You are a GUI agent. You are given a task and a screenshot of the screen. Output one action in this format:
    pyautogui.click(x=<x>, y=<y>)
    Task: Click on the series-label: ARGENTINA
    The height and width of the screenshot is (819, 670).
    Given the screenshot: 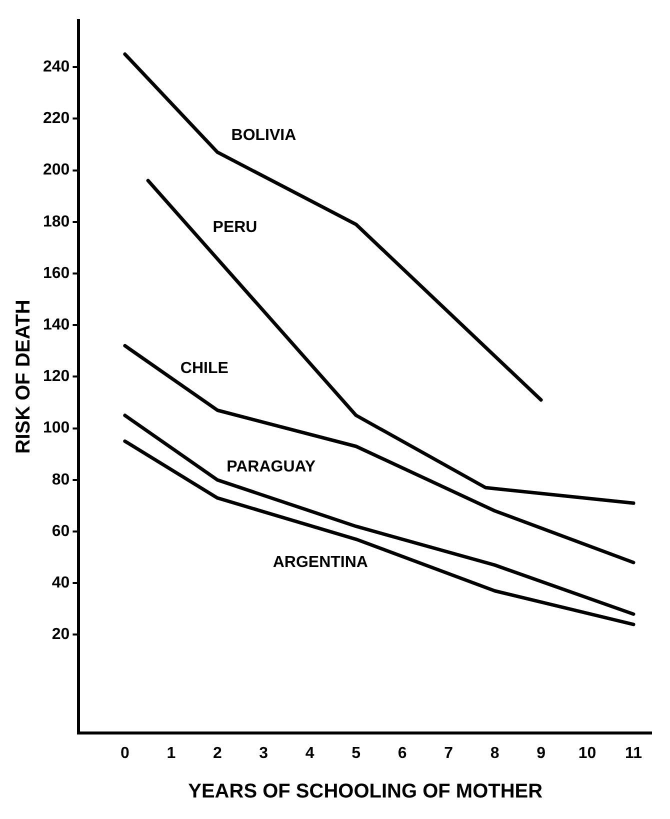 What is the action you would take?
    pyautogui.click(x=320, y=562)
    